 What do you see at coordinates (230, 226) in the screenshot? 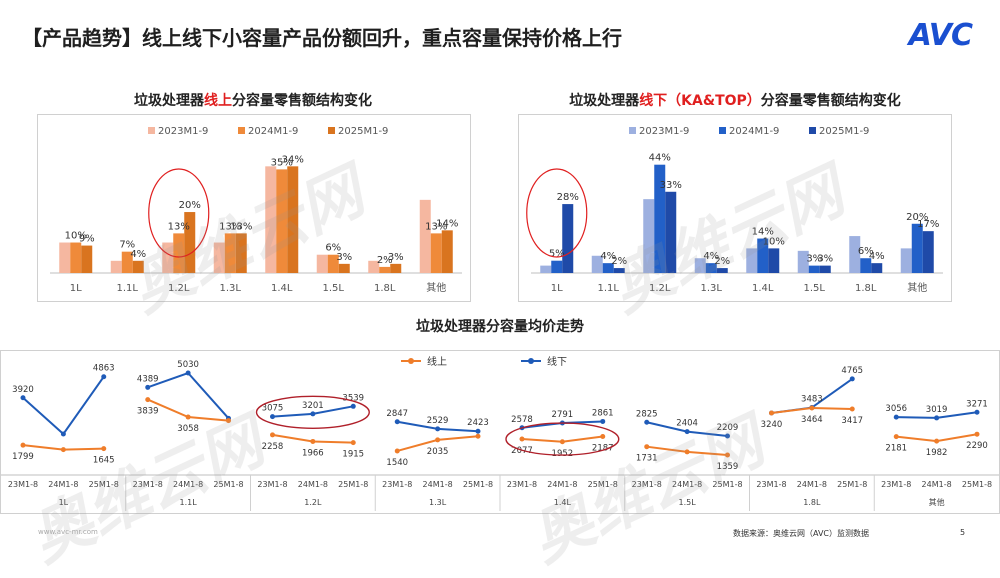
I see `data-label: 13%` at bounding box center [230, 226].